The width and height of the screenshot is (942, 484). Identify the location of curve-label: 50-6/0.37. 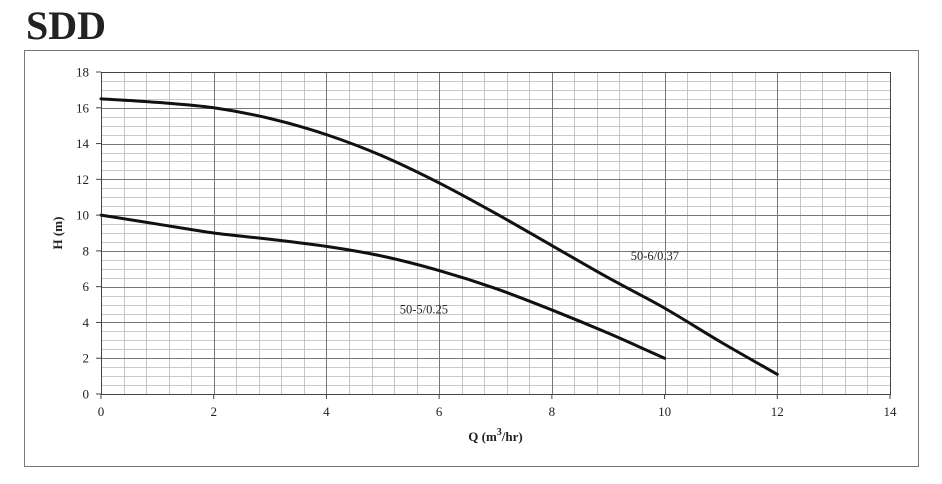
(655, 256).